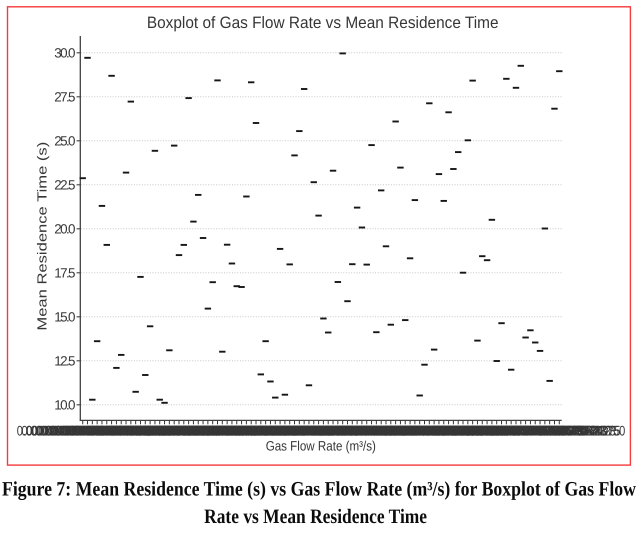 The image size is (638, 534). What do you see at coordinates (477, 430) in the screenshot?
I see `svg-text: 0.00055022961201836675` at bounding box center [477, 430].